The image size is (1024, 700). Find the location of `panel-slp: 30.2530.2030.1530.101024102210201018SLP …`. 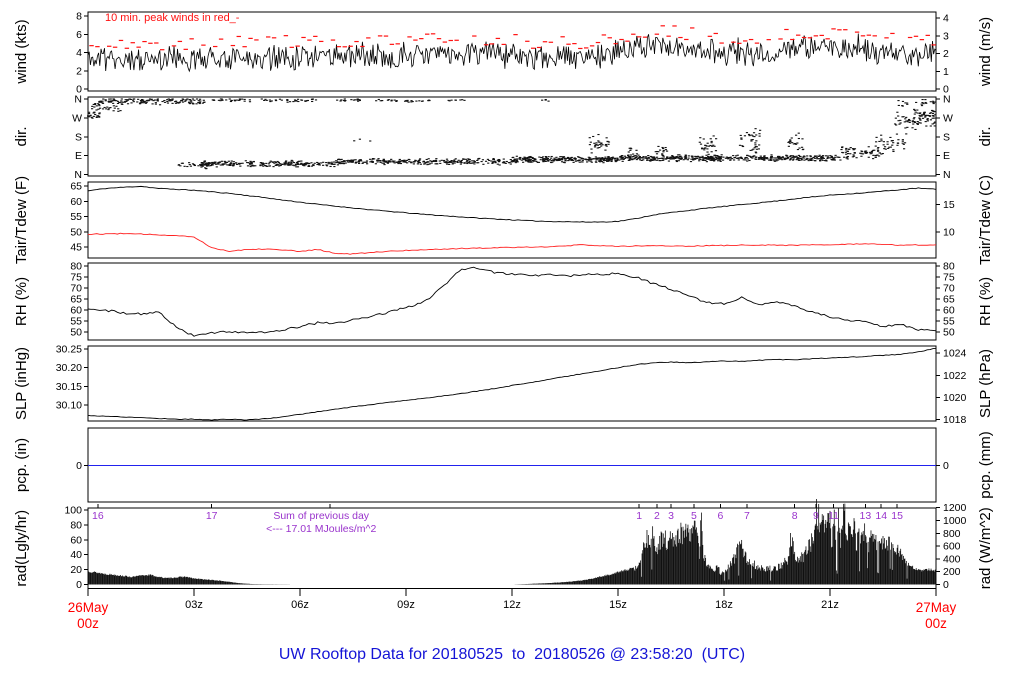

panel-slp: 30.2530.2030.1530.101024102210201018SLP … is located at coordinates (503, 385).